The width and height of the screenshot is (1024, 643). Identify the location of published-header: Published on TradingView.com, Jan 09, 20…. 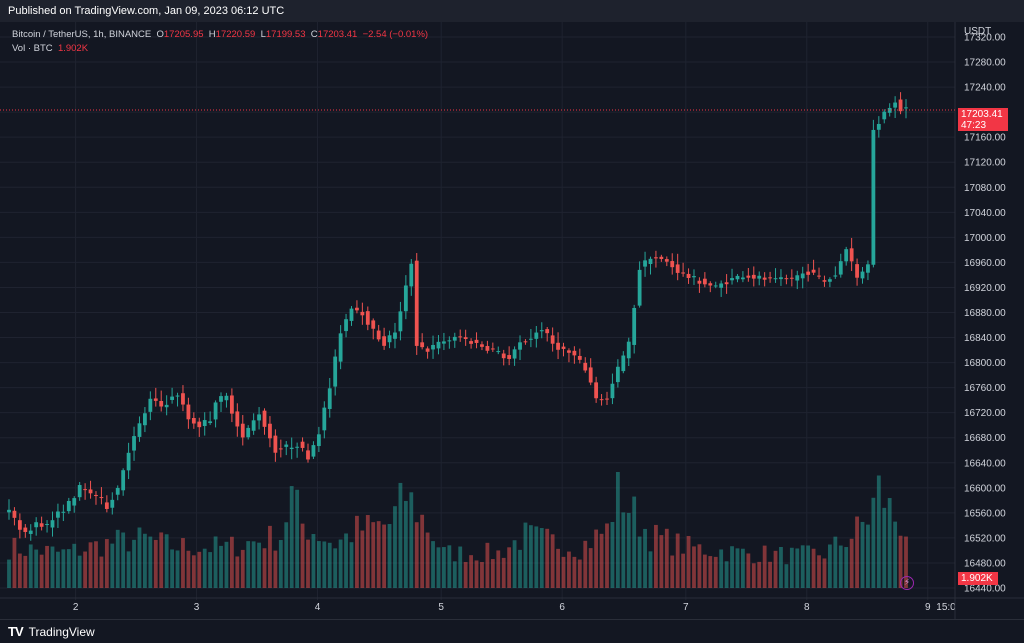
(512, 11).